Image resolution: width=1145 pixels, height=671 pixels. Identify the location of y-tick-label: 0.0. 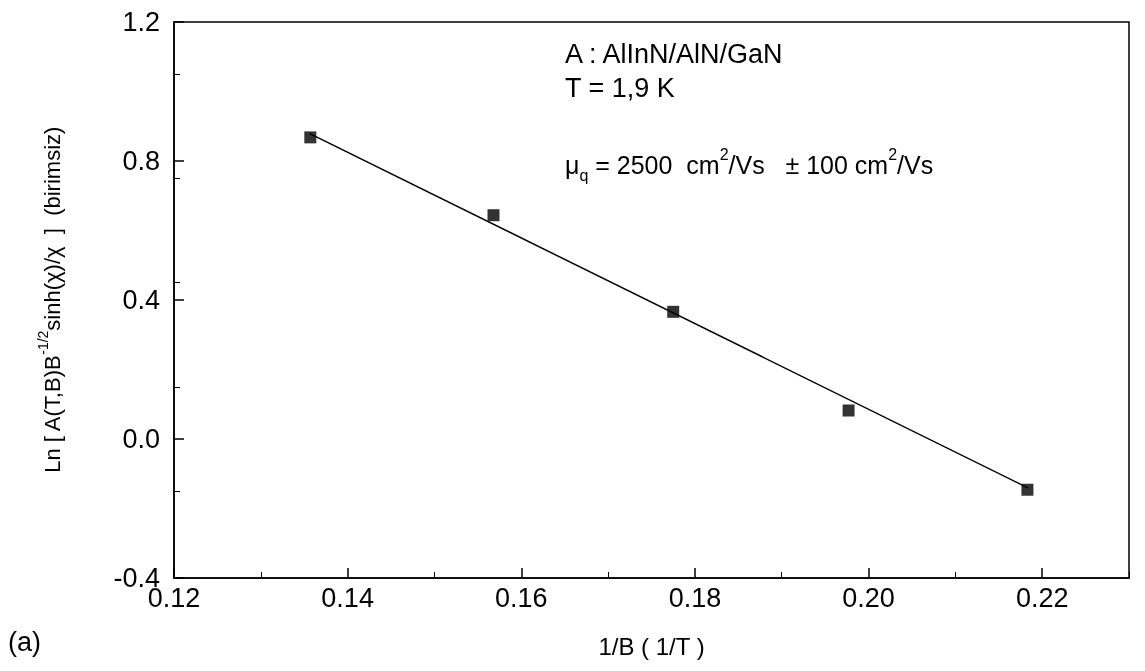
(141, 439).